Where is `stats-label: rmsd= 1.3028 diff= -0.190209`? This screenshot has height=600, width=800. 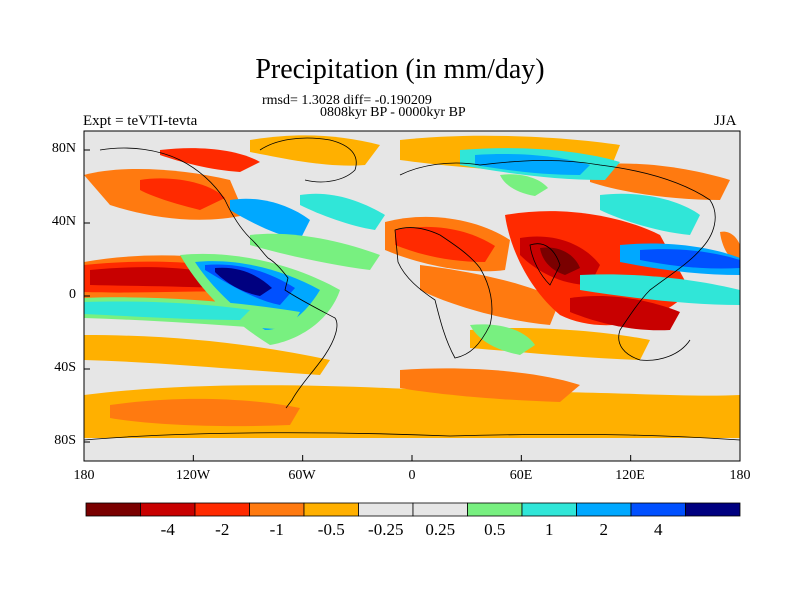 stats-label: rmsd= 1.3028 diff= -0.190209 is located at coordinates (347, 100).